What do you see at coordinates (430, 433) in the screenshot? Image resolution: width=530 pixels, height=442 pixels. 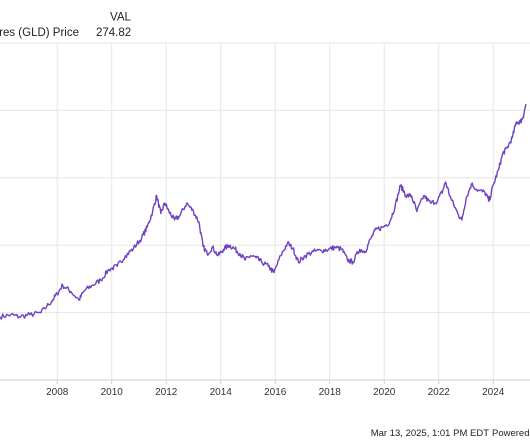 I see `footer-timestamp: Mar 13, 2025, 1:01 PM EDT` at bounding box center [430, 433].